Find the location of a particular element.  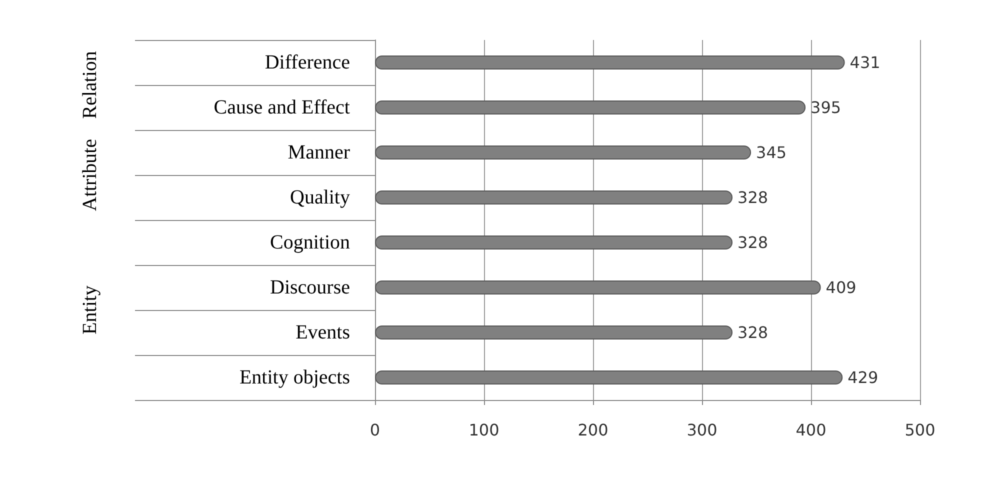

data-label: 409 is located at coordinates (841, 287).